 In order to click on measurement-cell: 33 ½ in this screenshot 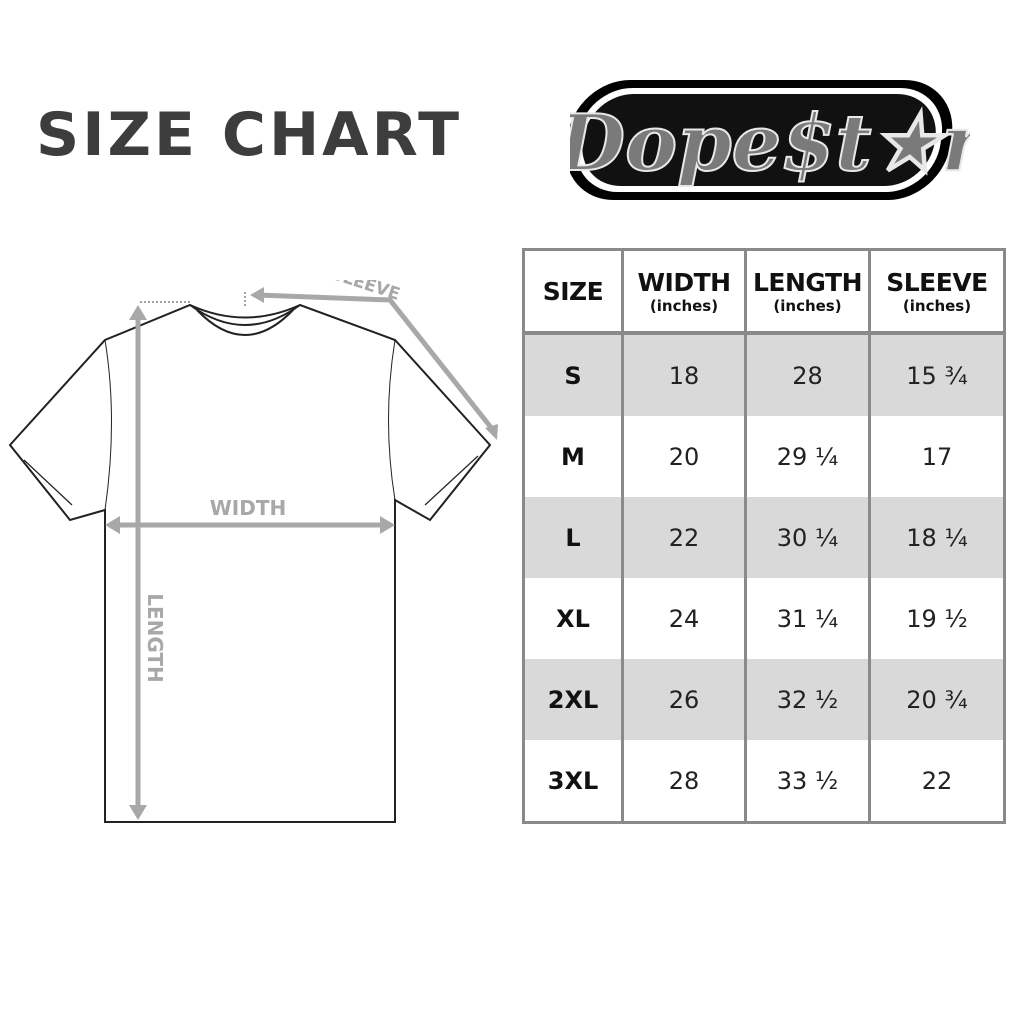, I will do `click(807, 781)`.